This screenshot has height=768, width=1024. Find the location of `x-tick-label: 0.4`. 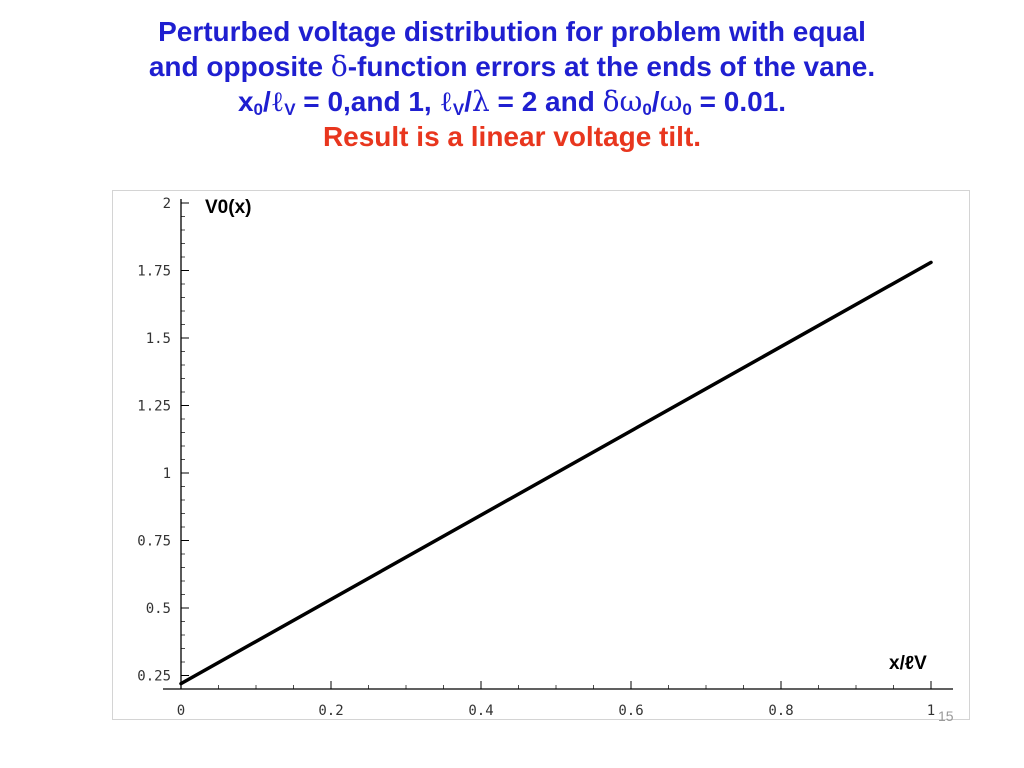

x-tick-label: 0.4 is located at coordinates (480, 711).